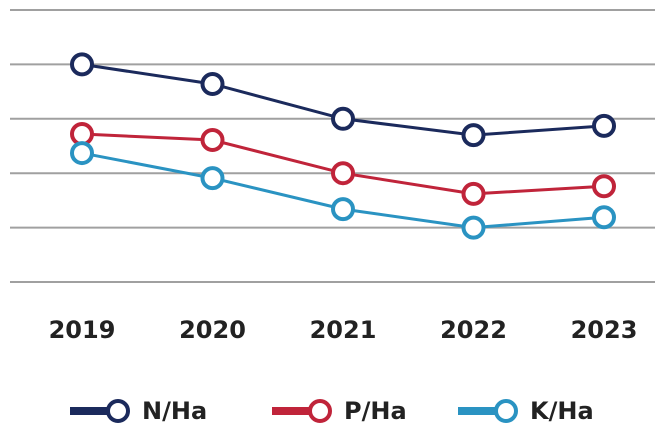 The height and width of the screenshot is (430, 669). I want to click on x-tick-label: 2019, so click(82, 330).